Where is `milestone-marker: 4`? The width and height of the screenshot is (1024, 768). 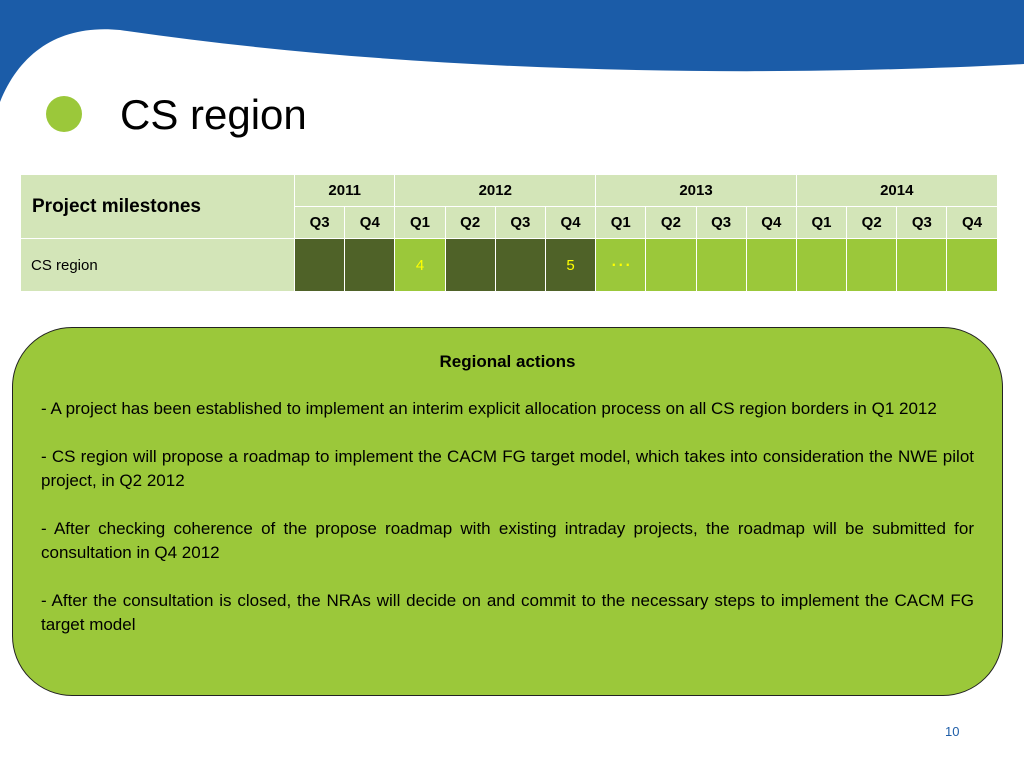 milestone-marker: 4 is located at coordinates (420, 265).